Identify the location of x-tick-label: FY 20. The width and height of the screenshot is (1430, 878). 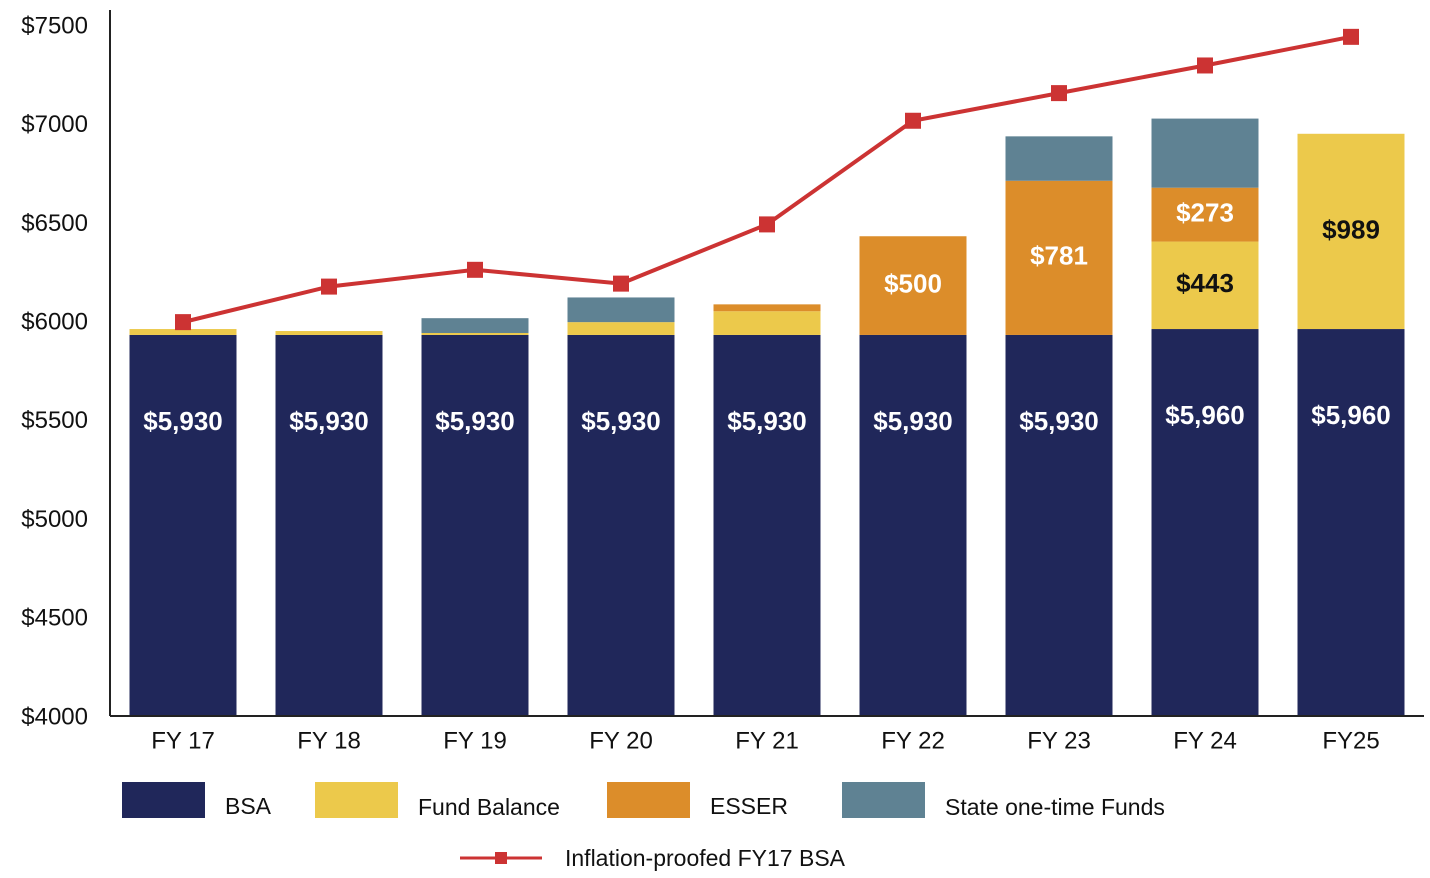
(621, 740).